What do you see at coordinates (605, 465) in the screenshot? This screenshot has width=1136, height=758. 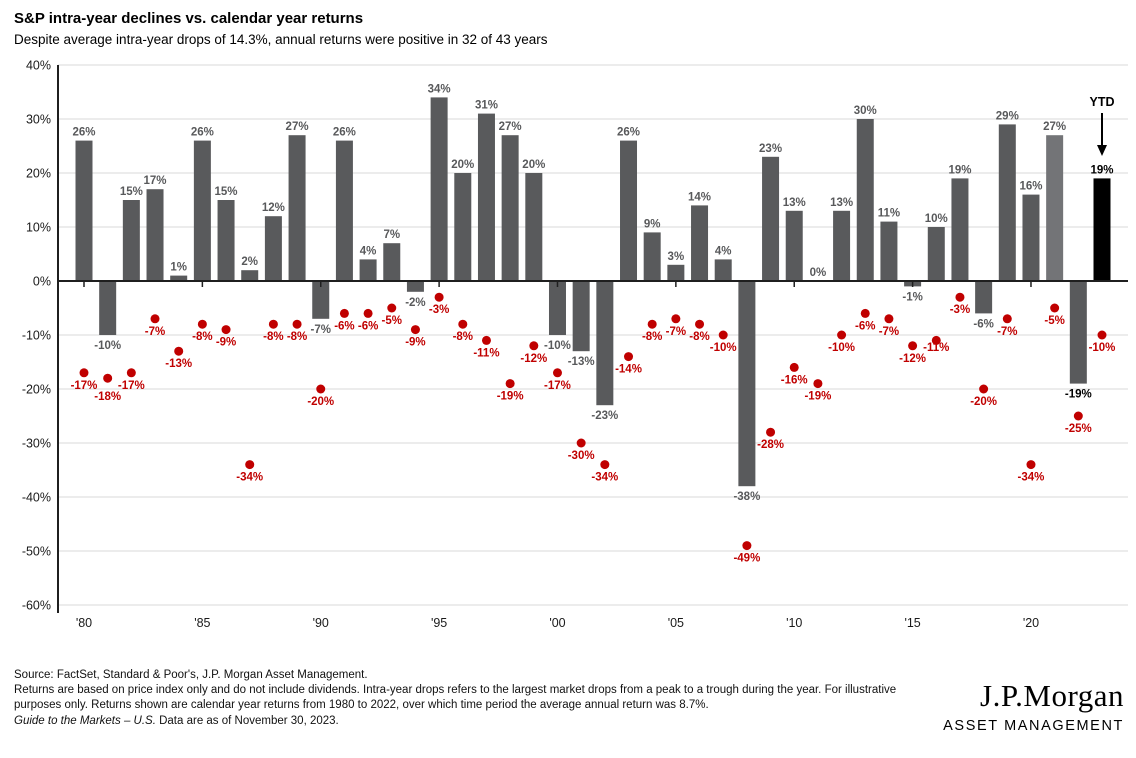 I see `decline-dot-2002` at bounding box center [605, 465].